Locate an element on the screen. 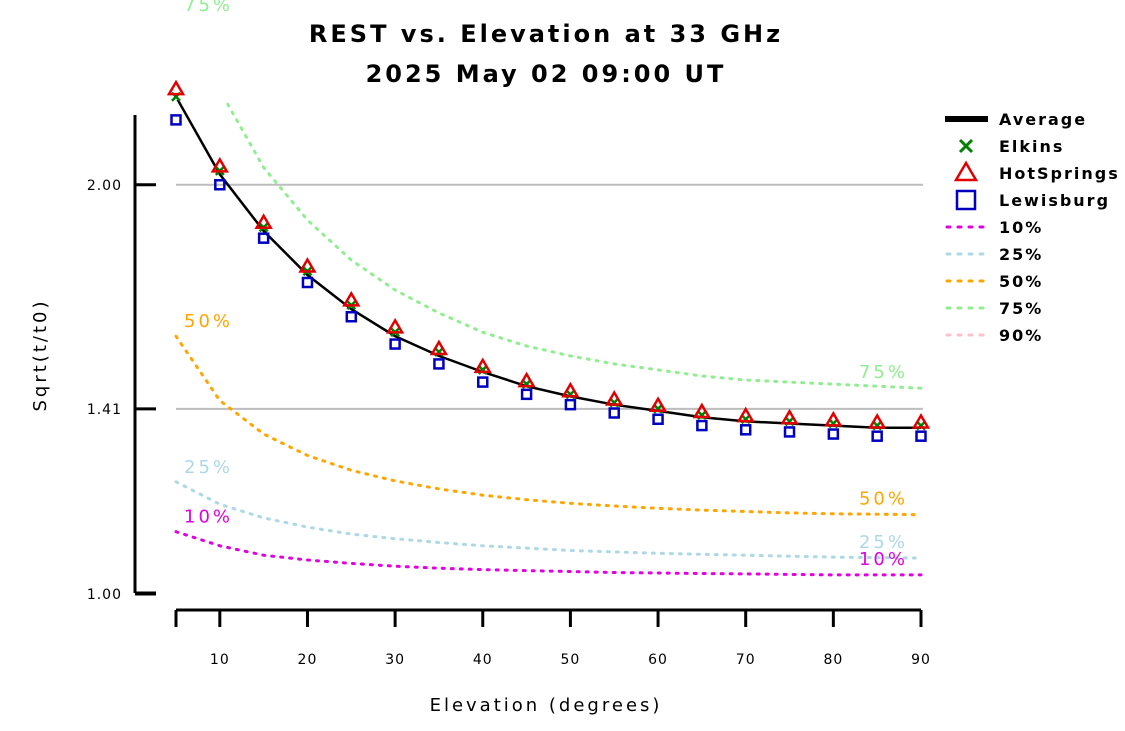 This screenshot has height=731, width=1125. legend-label-90: 90% is located at coordinates (1021, 335).